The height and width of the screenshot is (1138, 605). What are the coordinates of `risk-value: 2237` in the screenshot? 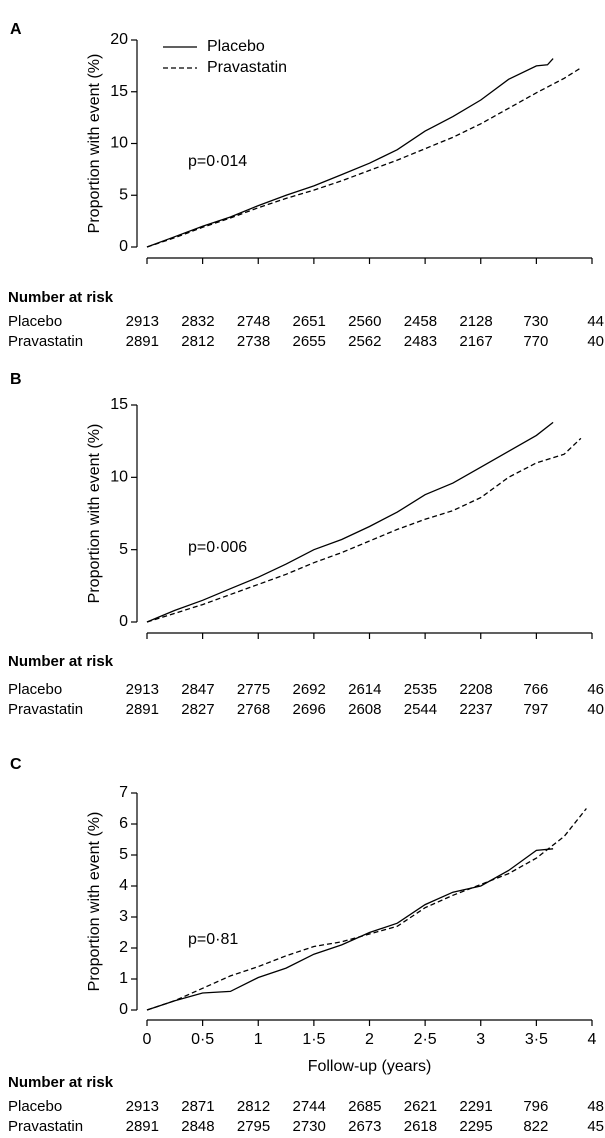 It's located at (475, 709).